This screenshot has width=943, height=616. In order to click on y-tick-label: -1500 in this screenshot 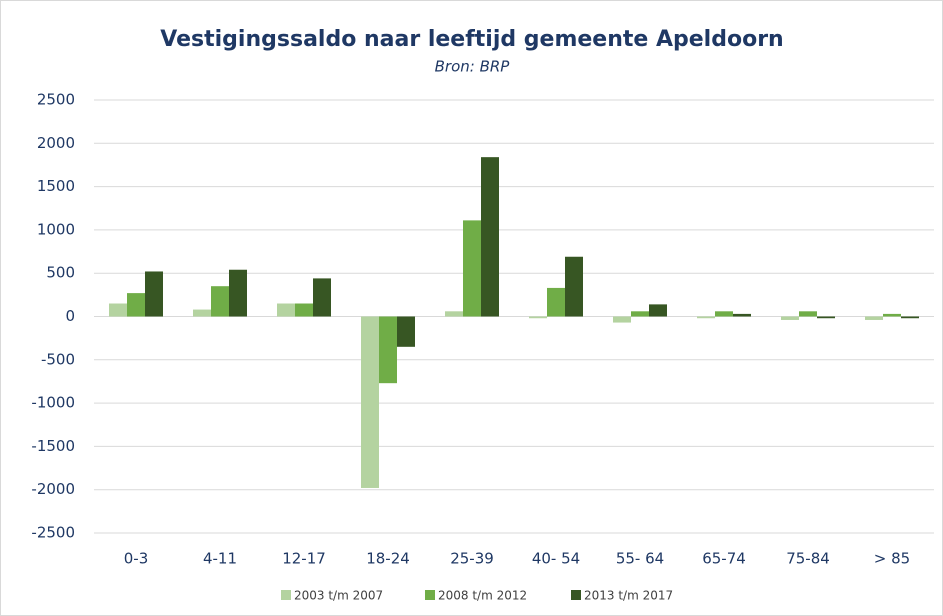, I will do `click(53, 446)`.